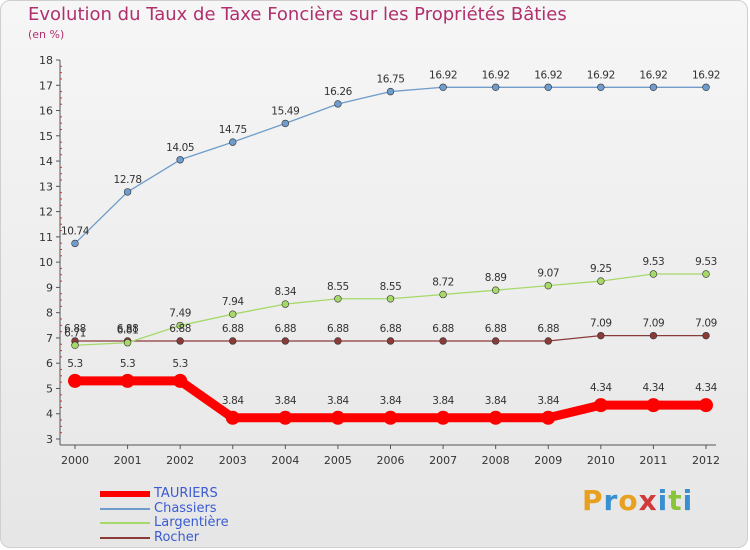 The width and height of the screenshot is (750, 550). I want to click on data-label: 16.75, so click(390, 80).